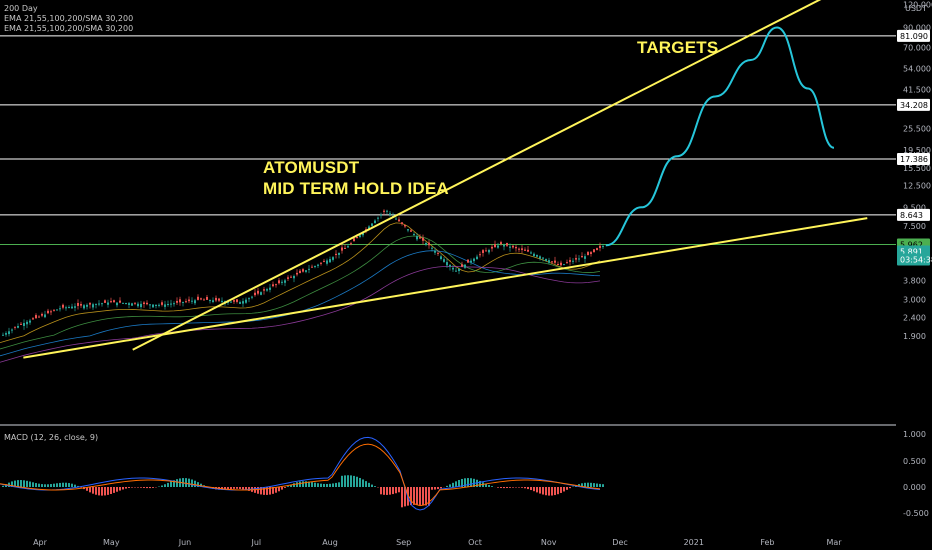 Image resolution: width=932 pixels, height=550 pixels. Describe the element at coordinates (917, 185) in the screenshot. I see `price-tick-label: 12.500` at that location.